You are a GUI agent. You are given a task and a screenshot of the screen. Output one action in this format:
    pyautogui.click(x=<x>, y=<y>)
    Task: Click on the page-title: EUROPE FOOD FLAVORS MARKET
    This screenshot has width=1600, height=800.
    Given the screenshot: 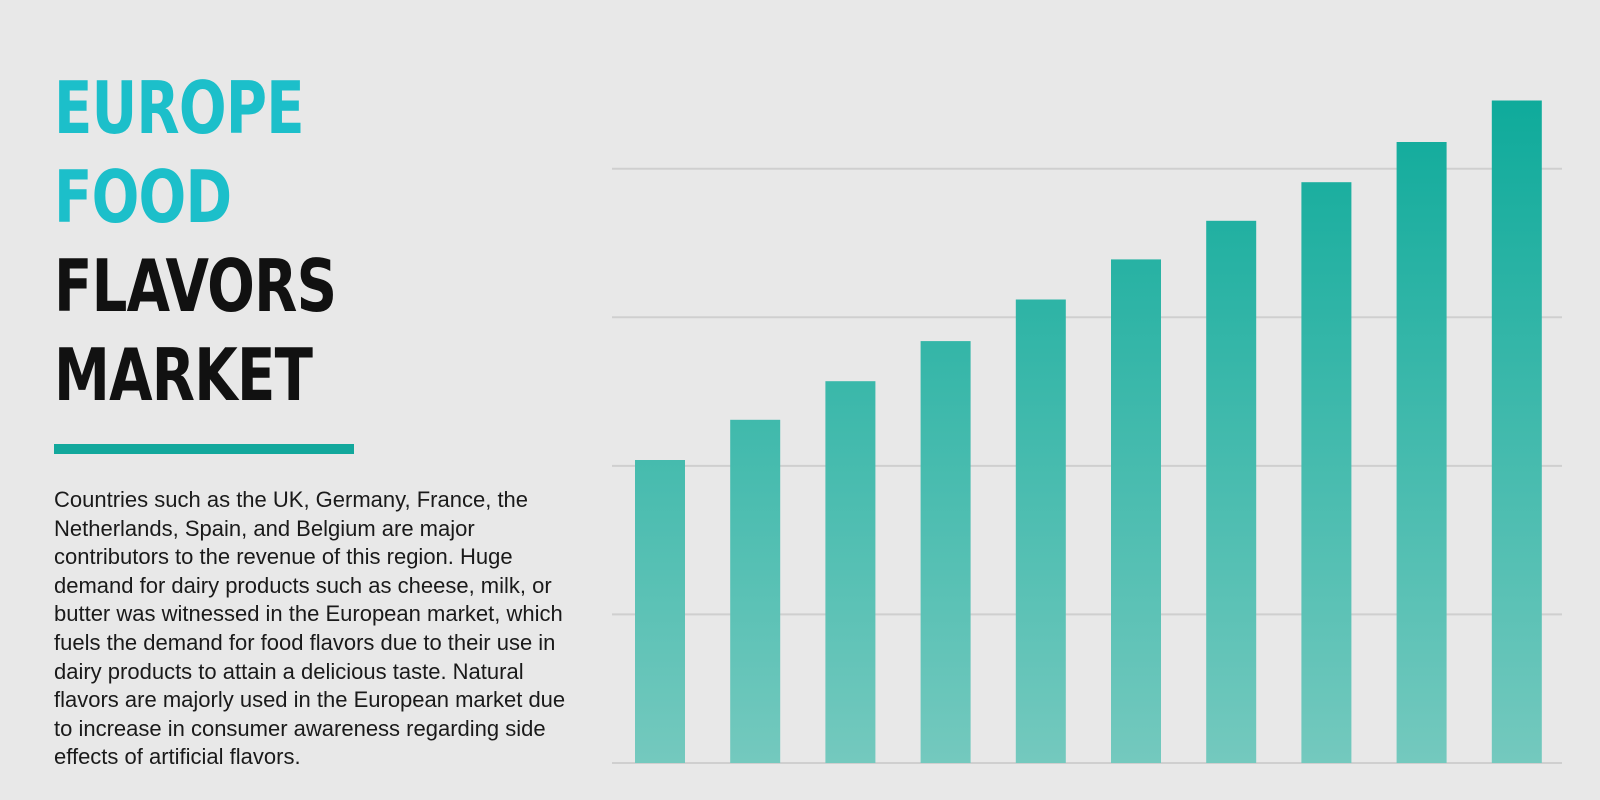 What is the action you would take?
    pyautogui.click(x=195, y=242)
    